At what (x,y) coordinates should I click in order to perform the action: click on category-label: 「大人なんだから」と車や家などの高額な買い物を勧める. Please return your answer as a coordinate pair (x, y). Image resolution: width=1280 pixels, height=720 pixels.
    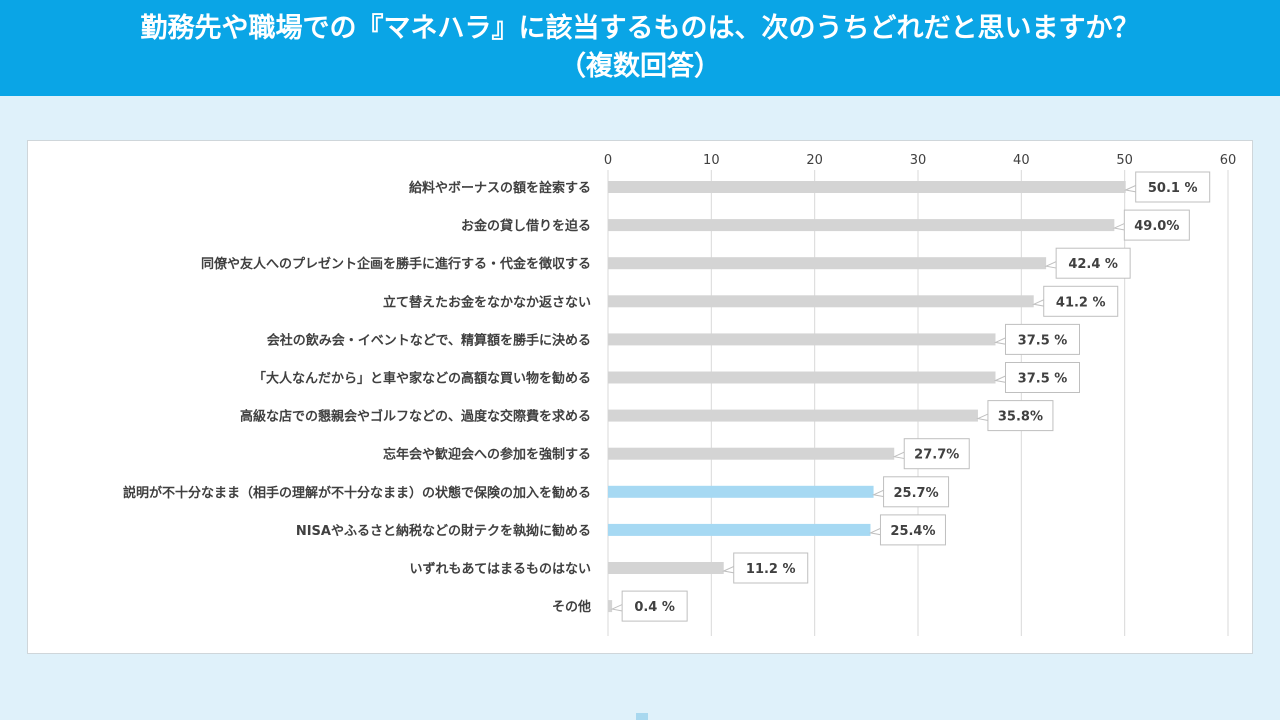
    Looking at the image, I should click on (422, 379).